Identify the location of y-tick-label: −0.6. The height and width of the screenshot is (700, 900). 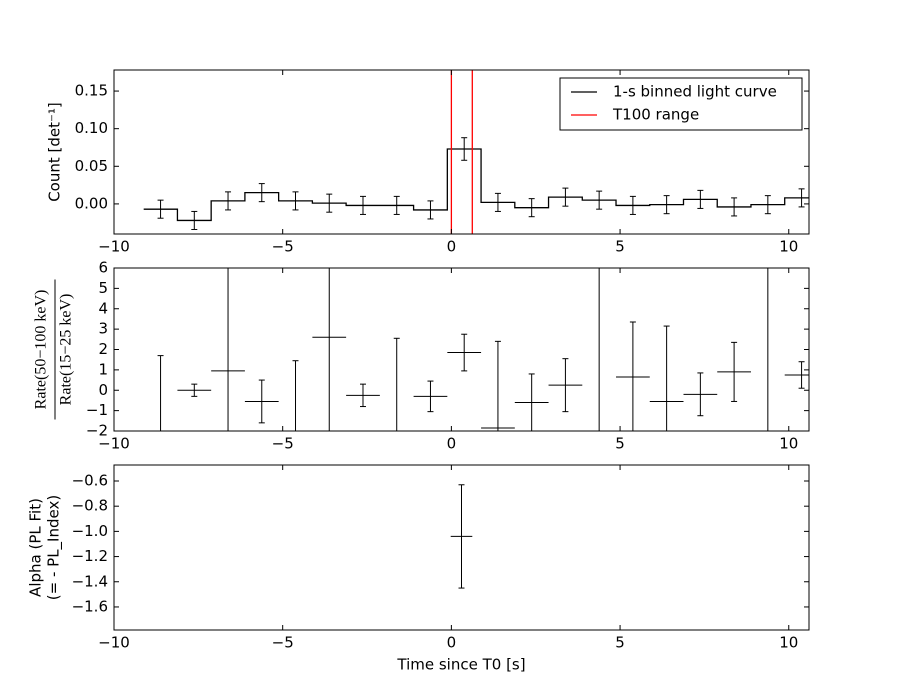
(90, 480).